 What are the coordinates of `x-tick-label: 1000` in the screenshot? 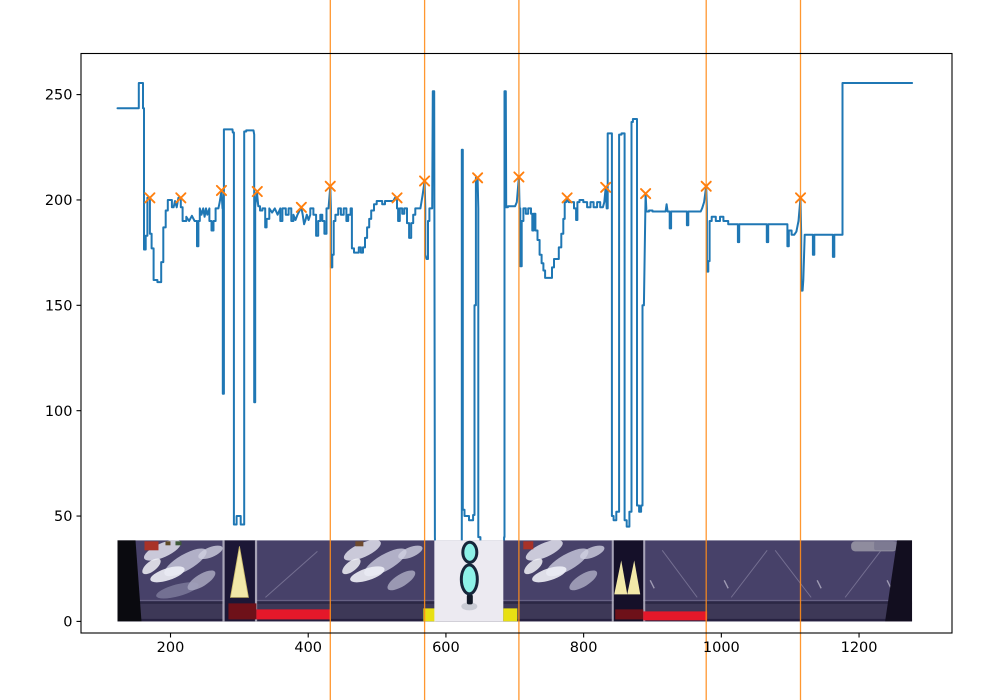 It's located at (721, 648).